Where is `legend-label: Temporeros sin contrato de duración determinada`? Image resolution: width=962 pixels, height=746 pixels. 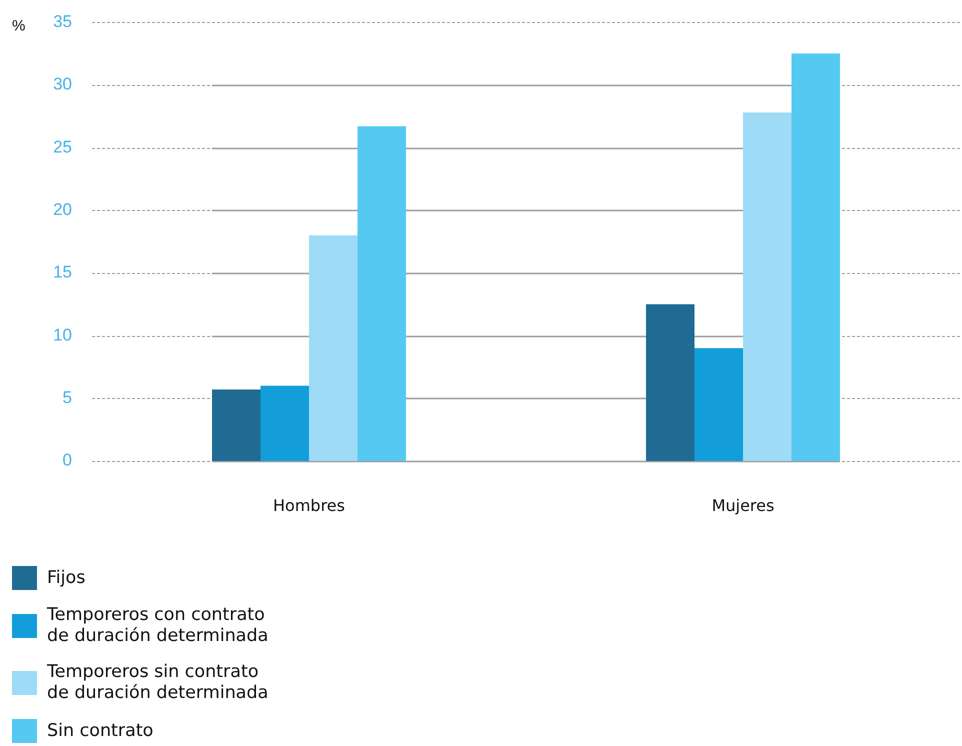 legend-label: Temporeros sin contrato de duración determinada is located at coordinates (158, 683).